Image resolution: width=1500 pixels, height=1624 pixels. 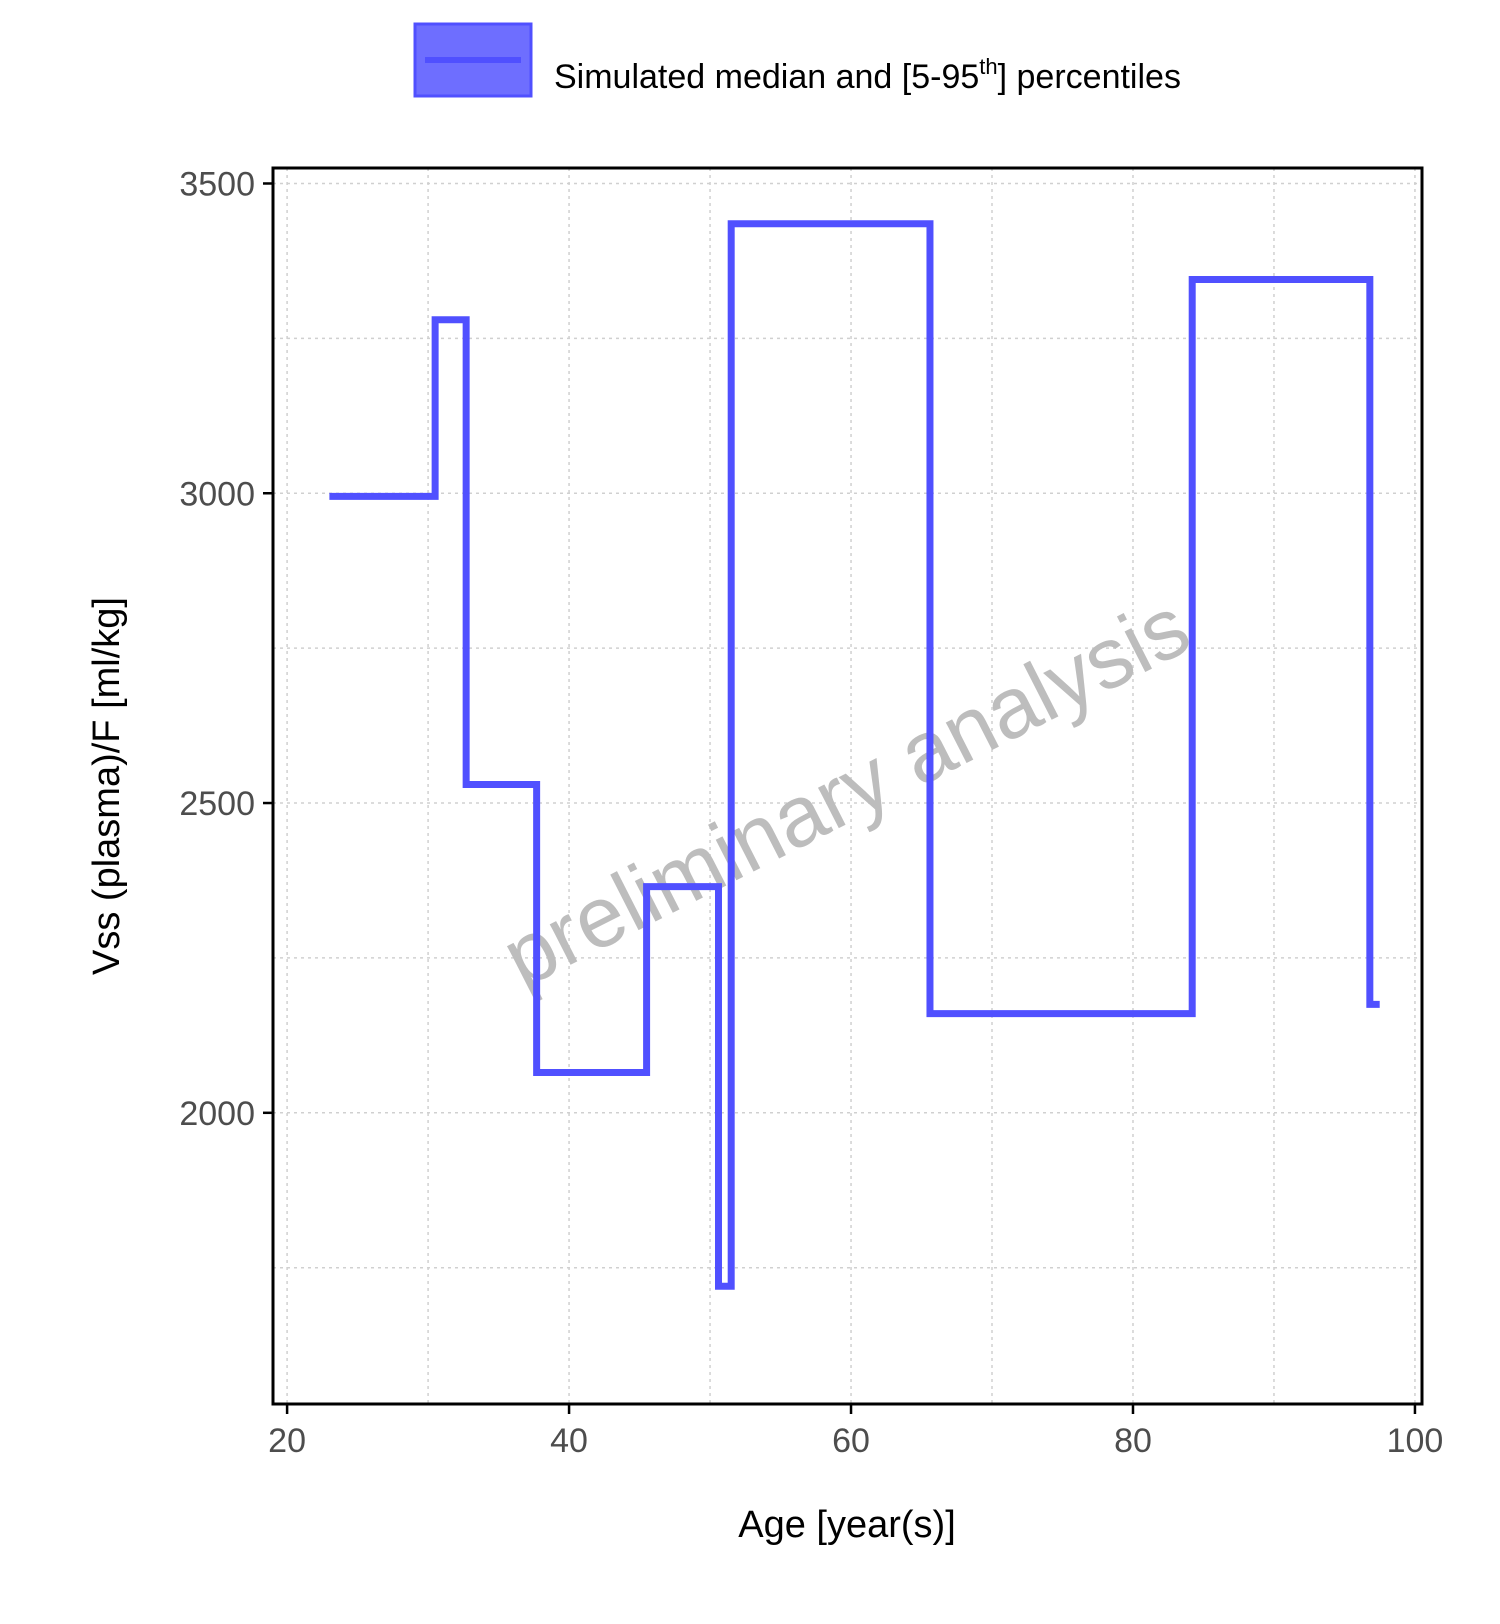 What do you see at coordinates (988, 66) in the screenshot?
I see `legend-label-superscript: th` at bounding box center [988, 66].